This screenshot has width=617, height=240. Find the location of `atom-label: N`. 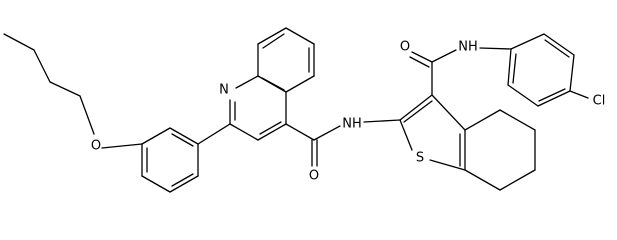

atom-label: N is located at coordinates (224, 90).